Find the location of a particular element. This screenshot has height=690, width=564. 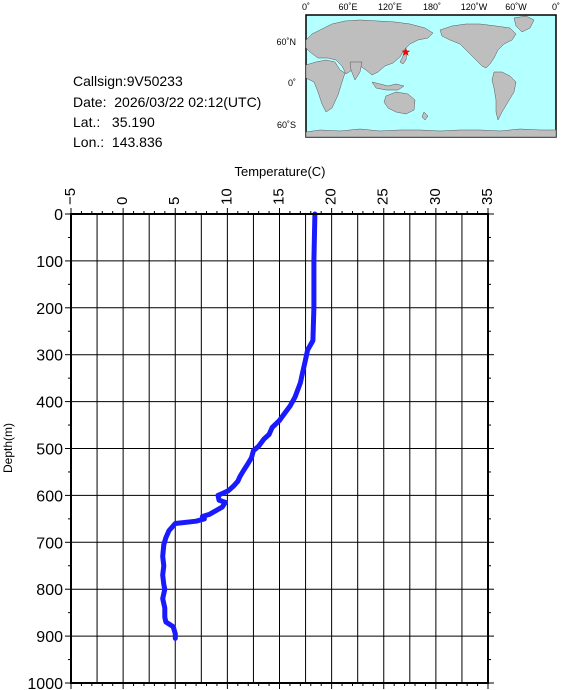

map-land-africa is located at coordinates (325, 86).